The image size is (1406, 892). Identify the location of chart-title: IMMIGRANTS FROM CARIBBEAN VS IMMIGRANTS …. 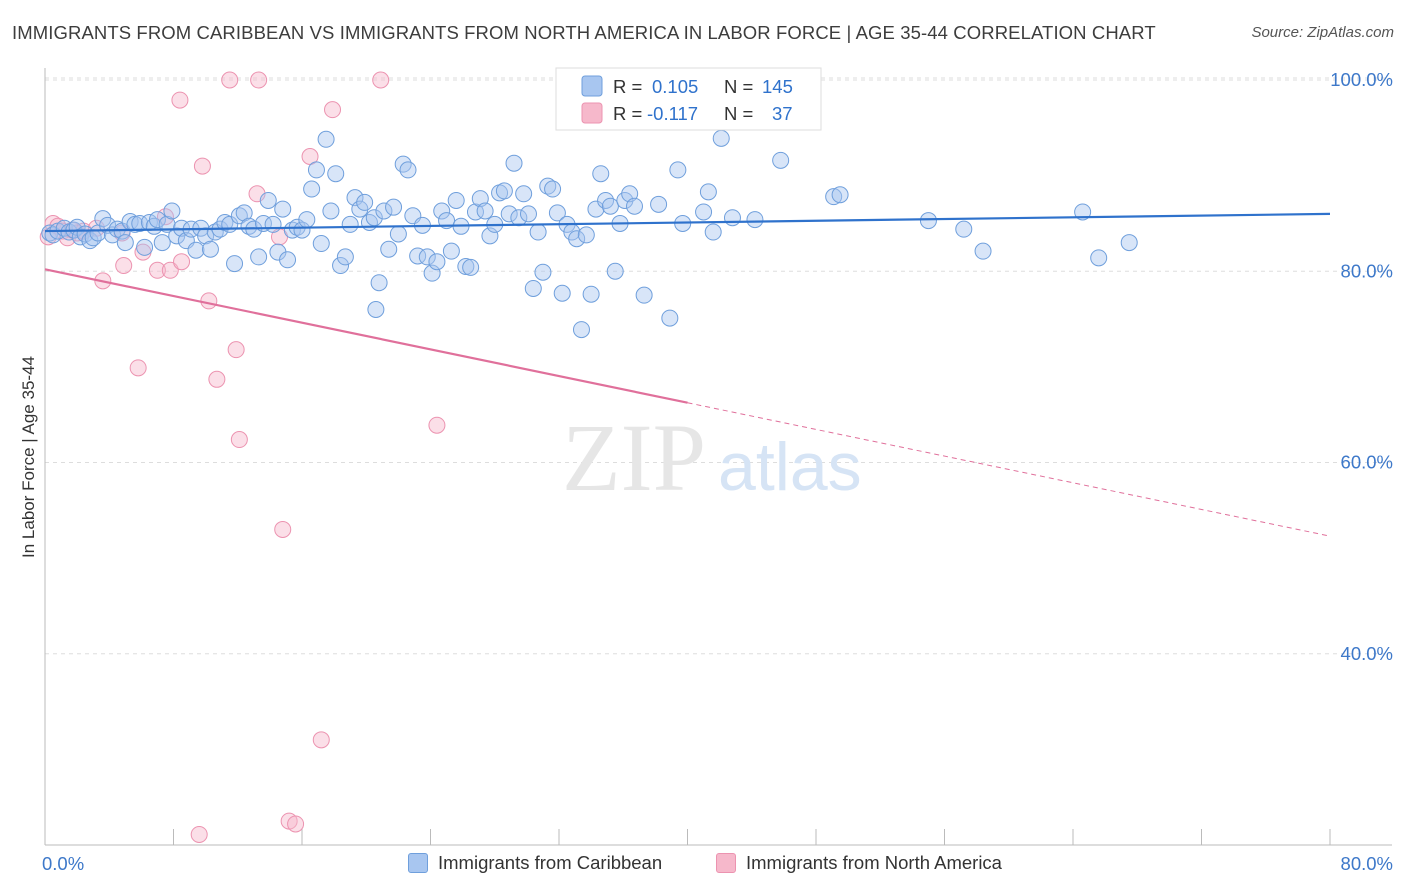
(584, 32).